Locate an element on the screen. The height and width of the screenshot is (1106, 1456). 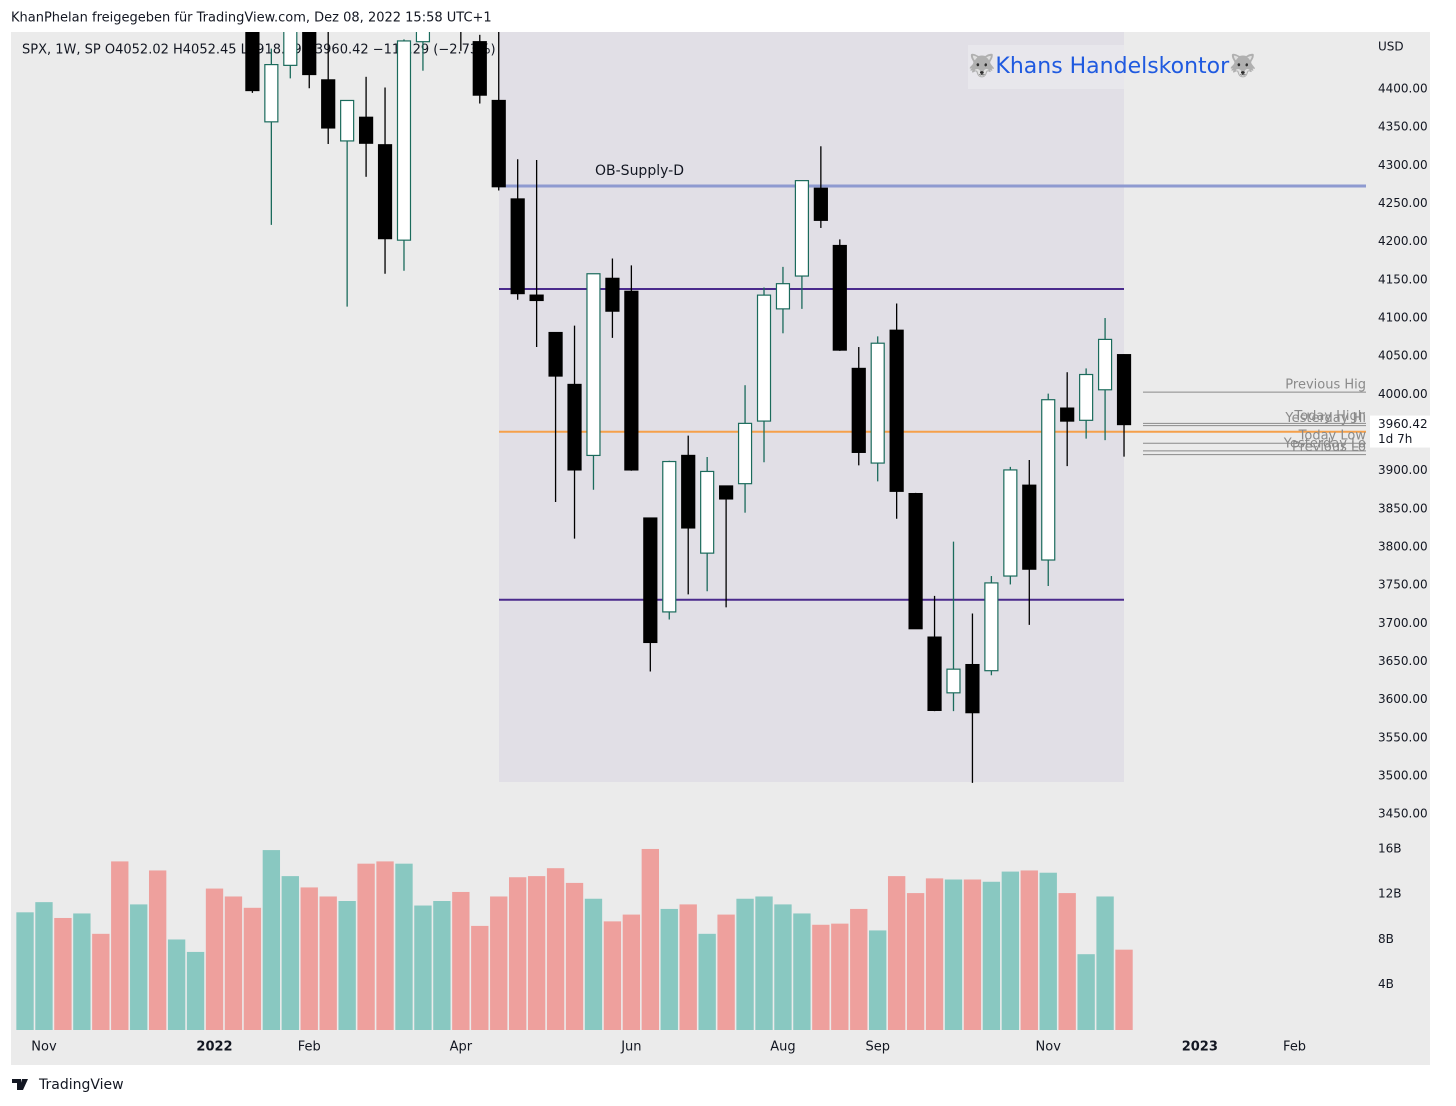
price-tick-label: 4200.00 is located at coordinates (1403, 241).